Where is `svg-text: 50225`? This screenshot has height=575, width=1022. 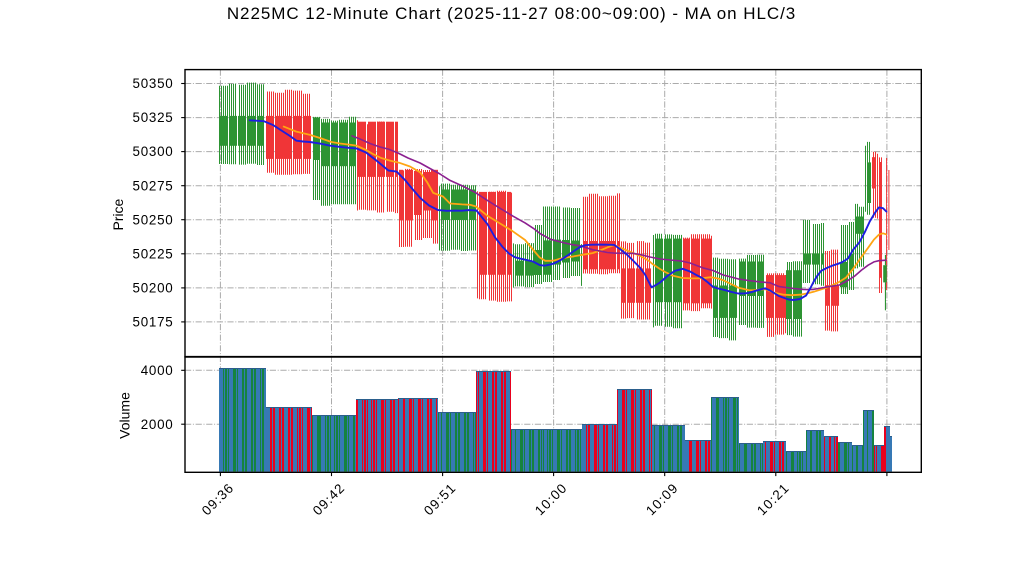 svg-text: 50225 is located at coordinates (153, 253).